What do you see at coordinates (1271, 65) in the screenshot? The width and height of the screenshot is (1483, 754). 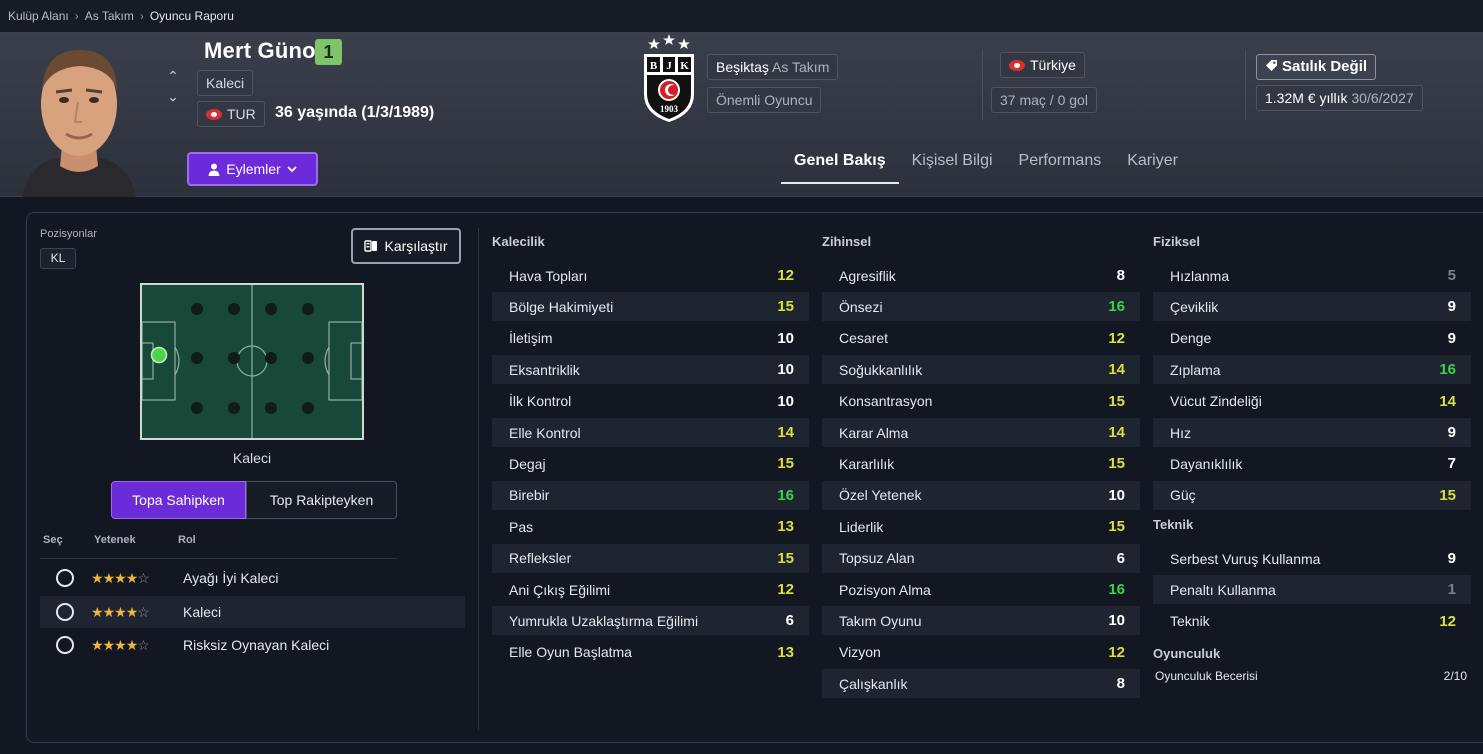 I see `tag-icon` at bounding box center [1271, 65].